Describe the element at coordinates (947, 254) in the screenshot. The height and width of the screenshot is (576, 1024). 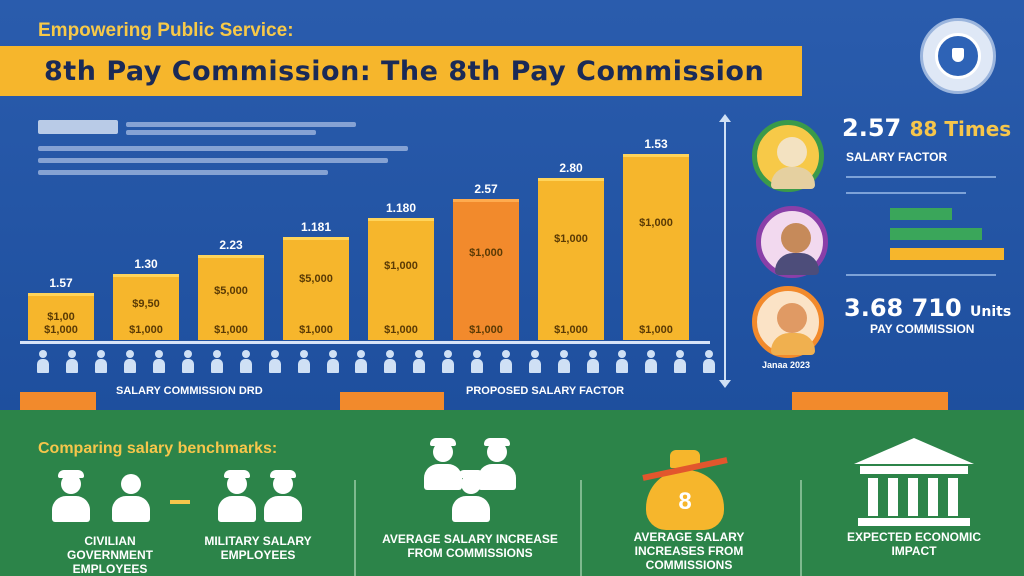
I see `stat-bar-yellow` at that location.